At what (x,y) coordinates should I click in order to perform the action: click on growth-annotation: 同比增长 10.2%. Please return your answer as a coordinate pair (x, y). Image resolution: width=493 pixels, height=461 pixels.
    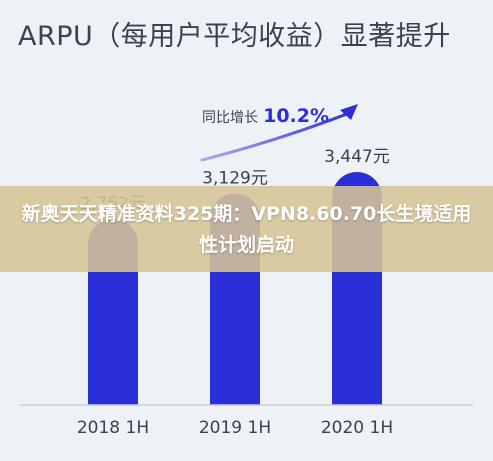
    Looking at the image, I should click on (265, 116).